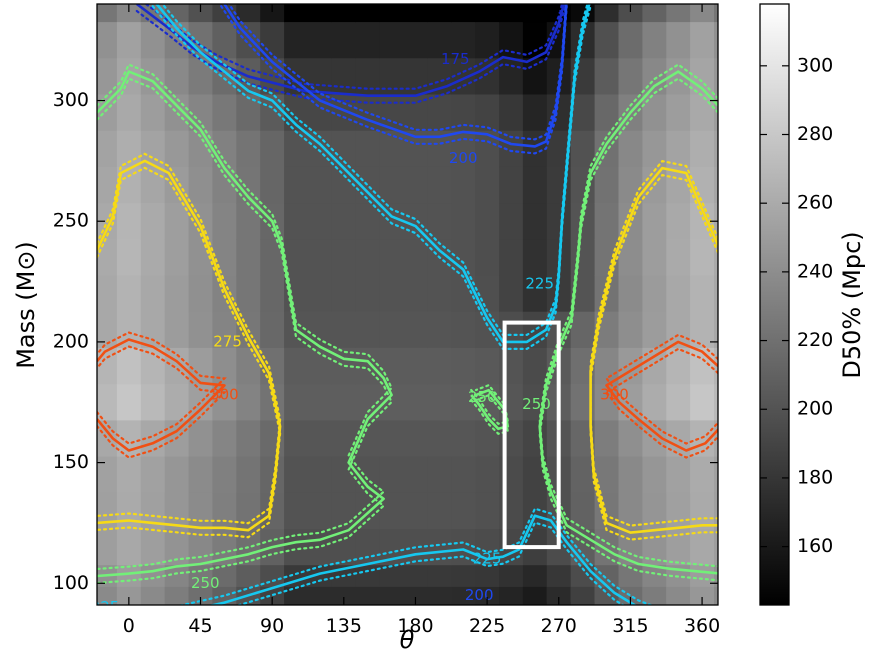 This screenshot has width=871, height=657. I want to click on contour-label: 225, so click(539, 284).